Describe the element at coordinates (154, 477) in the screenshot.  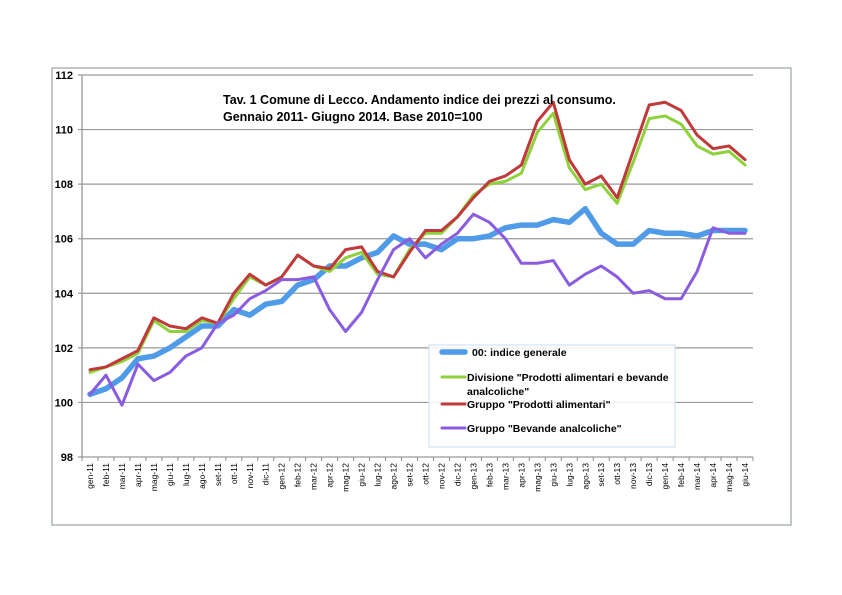
I see `x-tick-label: mag-11` at that location.